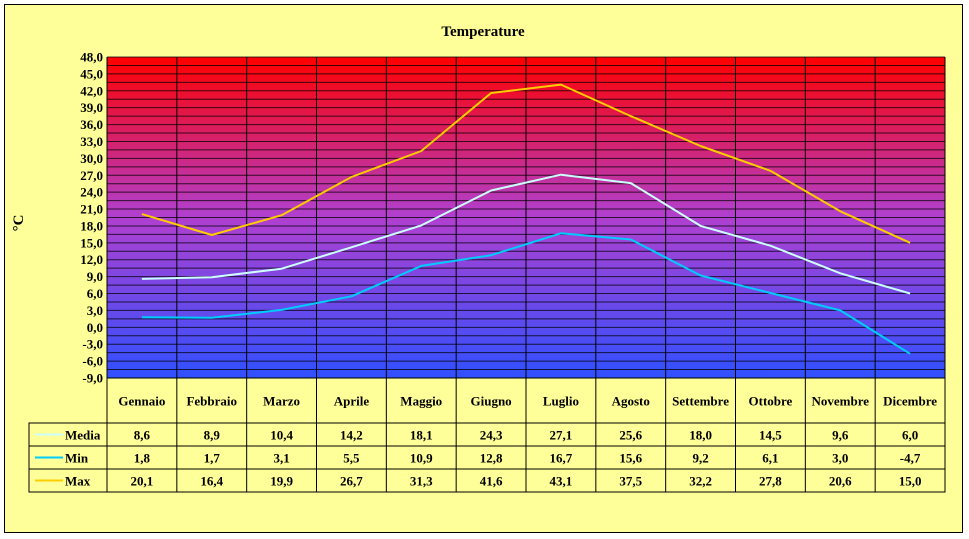 The width and height of the screenshot is (969, 539). I want to click on table-cell-value: 24,3, so click(491, 435).